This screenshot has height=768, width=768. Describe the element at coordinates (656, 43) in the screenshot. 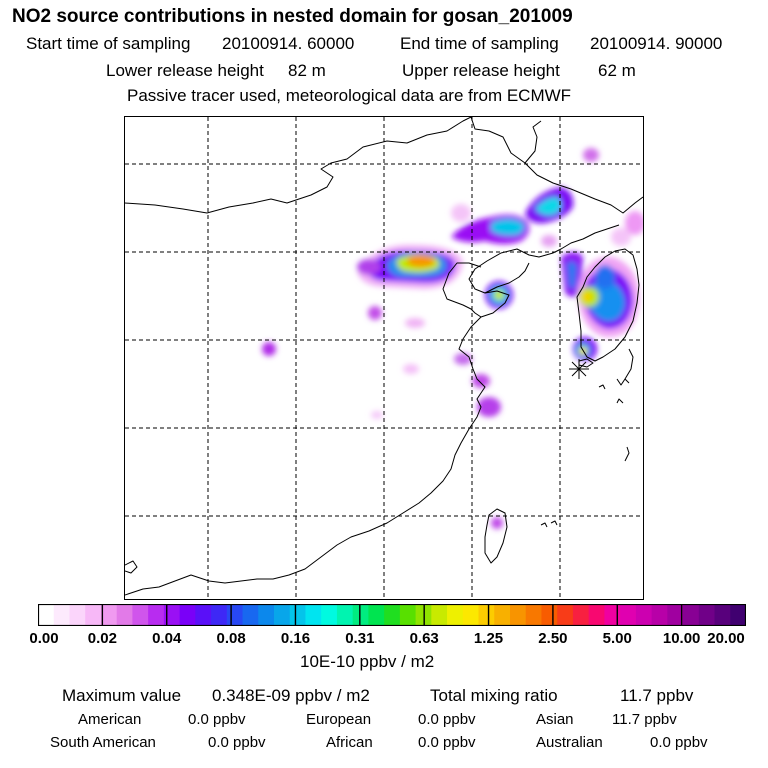

I see `end-time-value: 20100914. 90000` at that location.